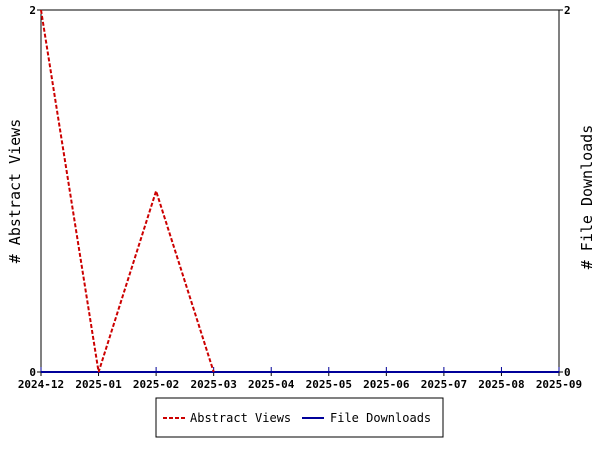 This screenshot has width=600, height=450. Describe the element at coordinates (587, 197) in the screenshot. I see `y-axis-title-right: # File Downloads` at that location.